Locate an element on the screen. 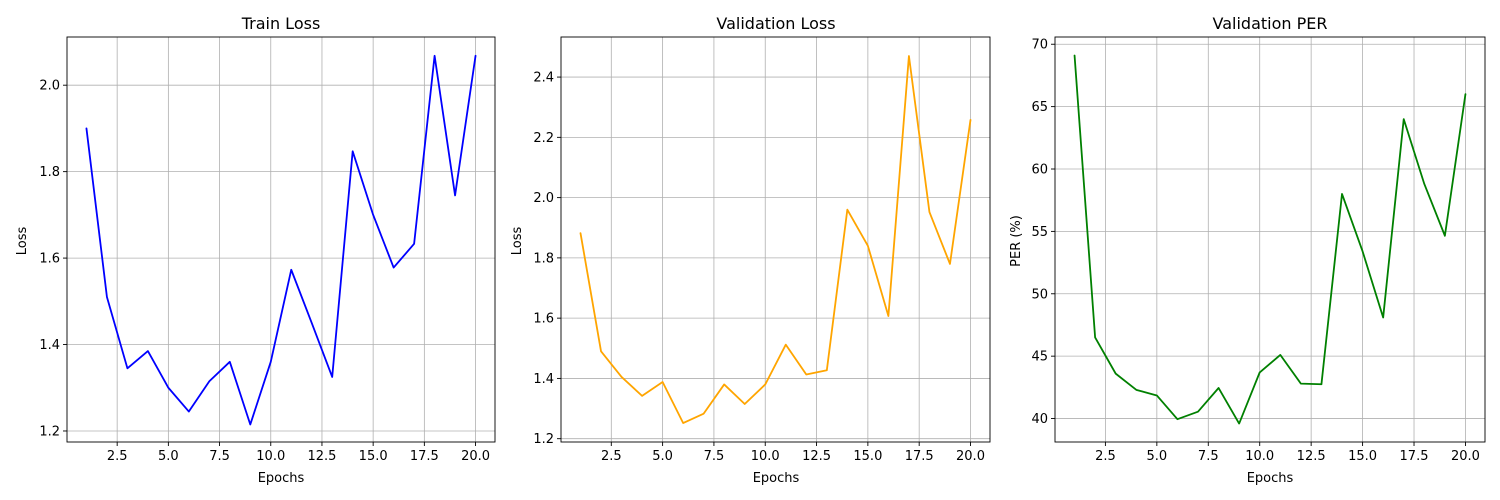 The image size is (1500, 500). train-loss-xtick-label: 5.0 is located at coordinates (168, 456).